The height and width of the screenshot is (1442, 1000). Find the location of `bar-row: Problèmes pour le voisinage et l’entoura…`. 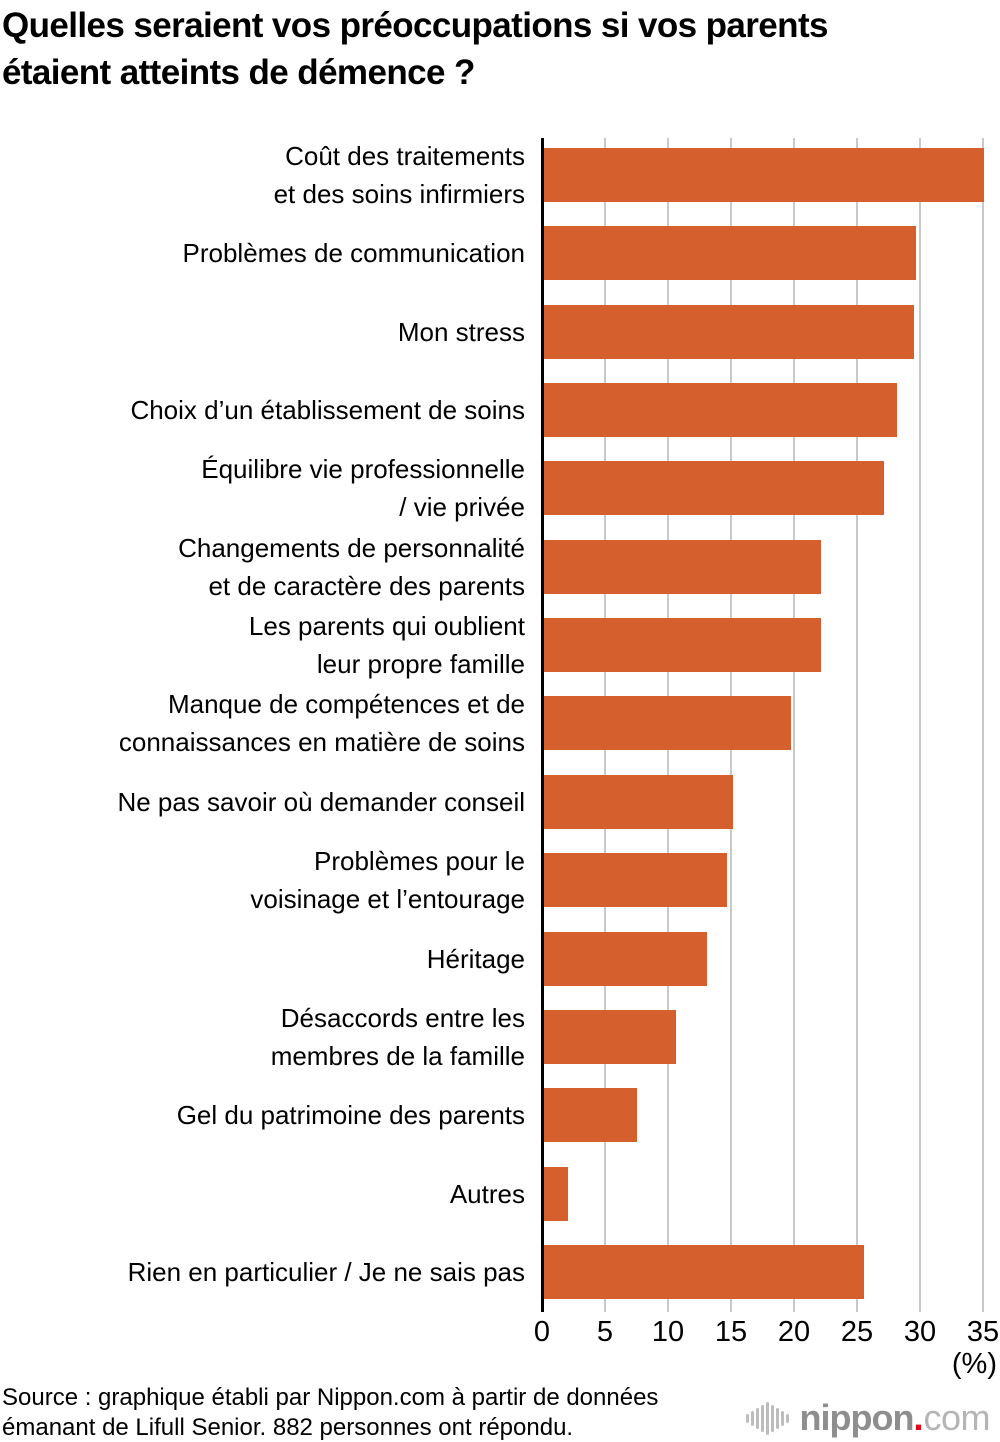

bar-row: Problèmes pour le voisinage et l’entoura… is located at coordinates (500, 880).